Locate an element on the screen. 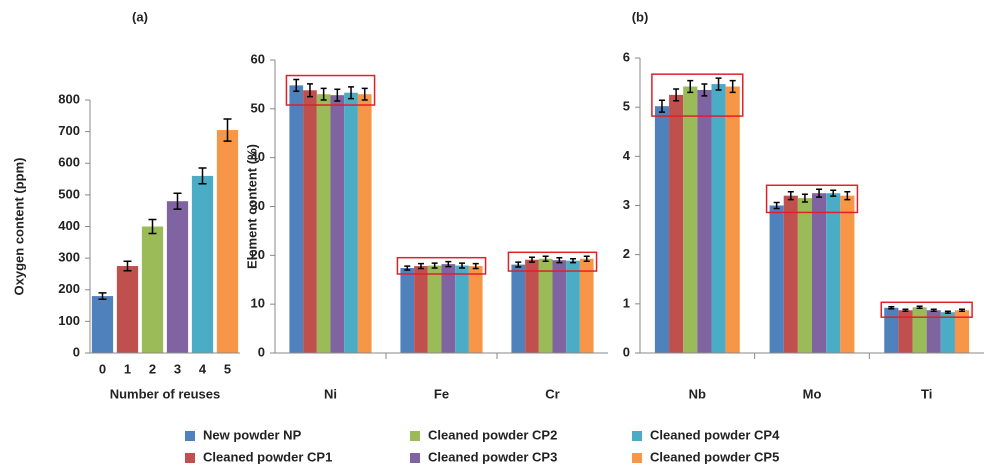  x-tick-label: 2 is located at coordinates (152, 368).